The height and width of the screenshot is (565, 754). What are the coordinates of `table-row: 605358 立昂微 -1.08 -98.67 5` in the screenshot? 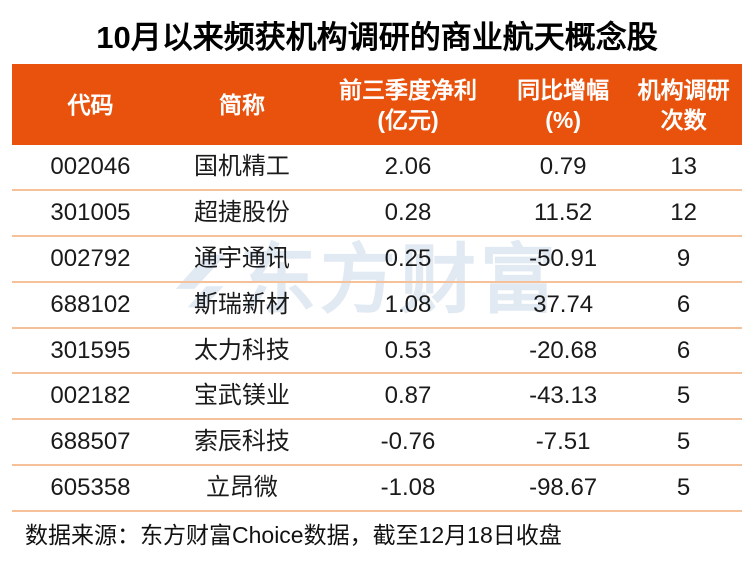 It's located at (377, 489).